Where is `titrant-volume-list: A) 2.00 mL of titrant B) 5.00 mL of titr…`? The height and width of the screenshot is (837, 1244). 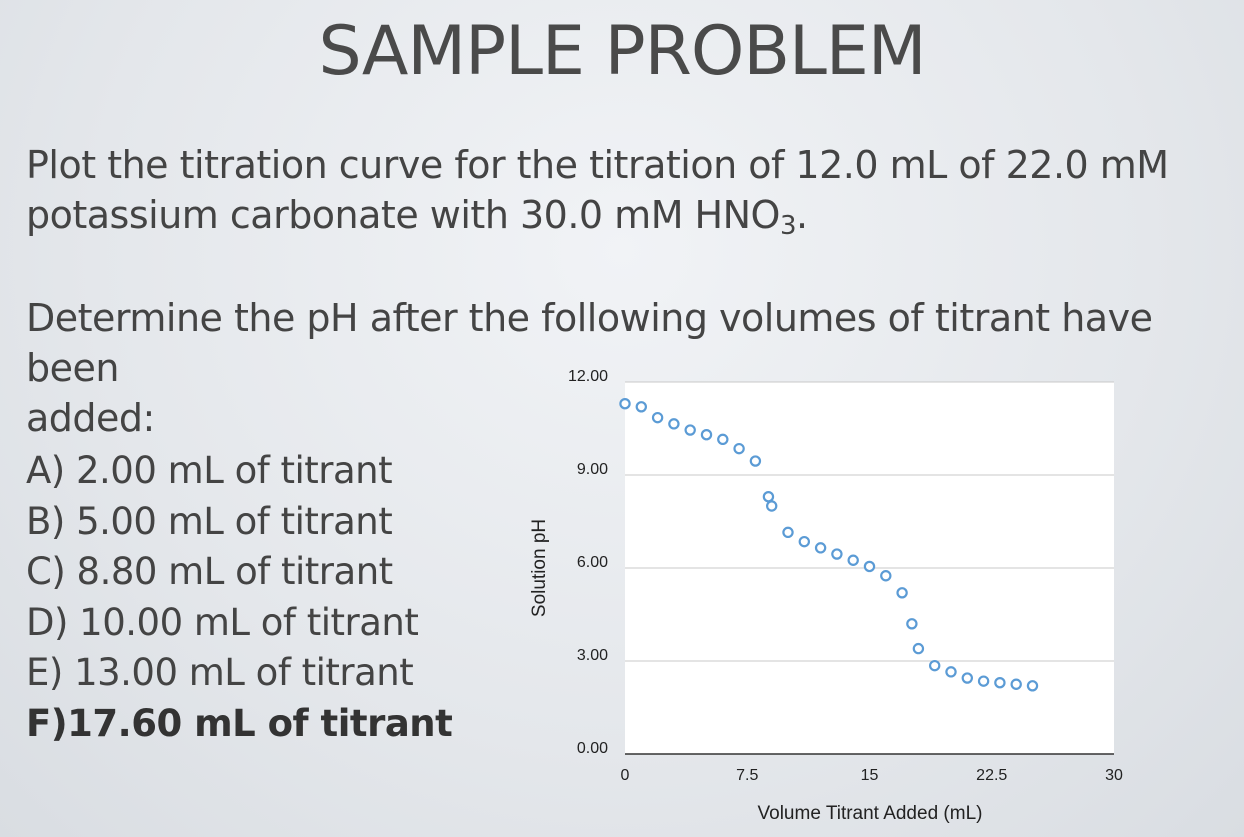 titrant-volume-list: A) 2.00 mL of titrant B) 5.00 mL of titr… is located at coordinates (239, 597).